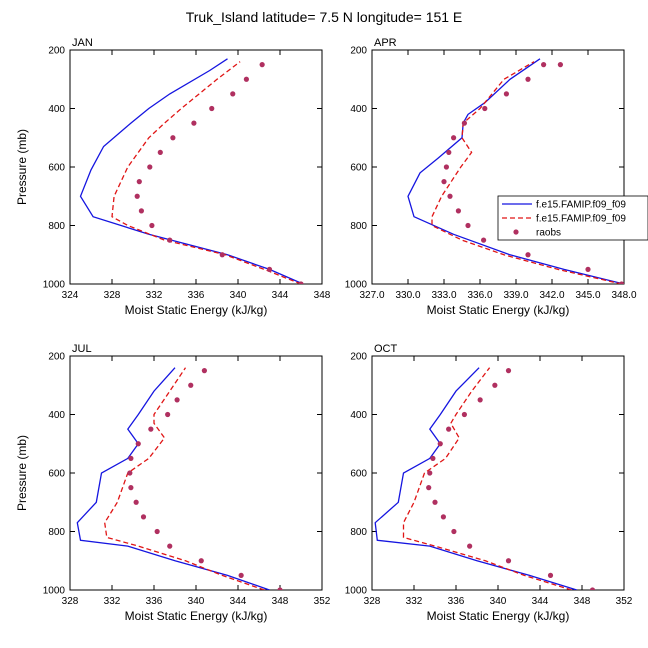 The image size is (648, 648). What do you see at coordinates (407, 295) in the screenshot?
I see `x-tick-label: 330.0` at bounding box center [407, 295].